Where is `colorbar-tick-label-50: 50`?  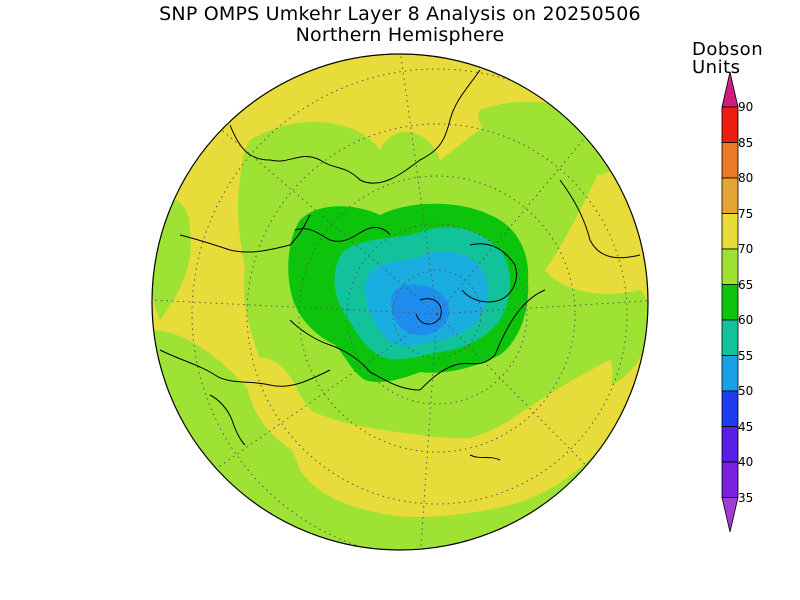
colorbar-tick-label-50: 50 is located at coordinates (746, 391).